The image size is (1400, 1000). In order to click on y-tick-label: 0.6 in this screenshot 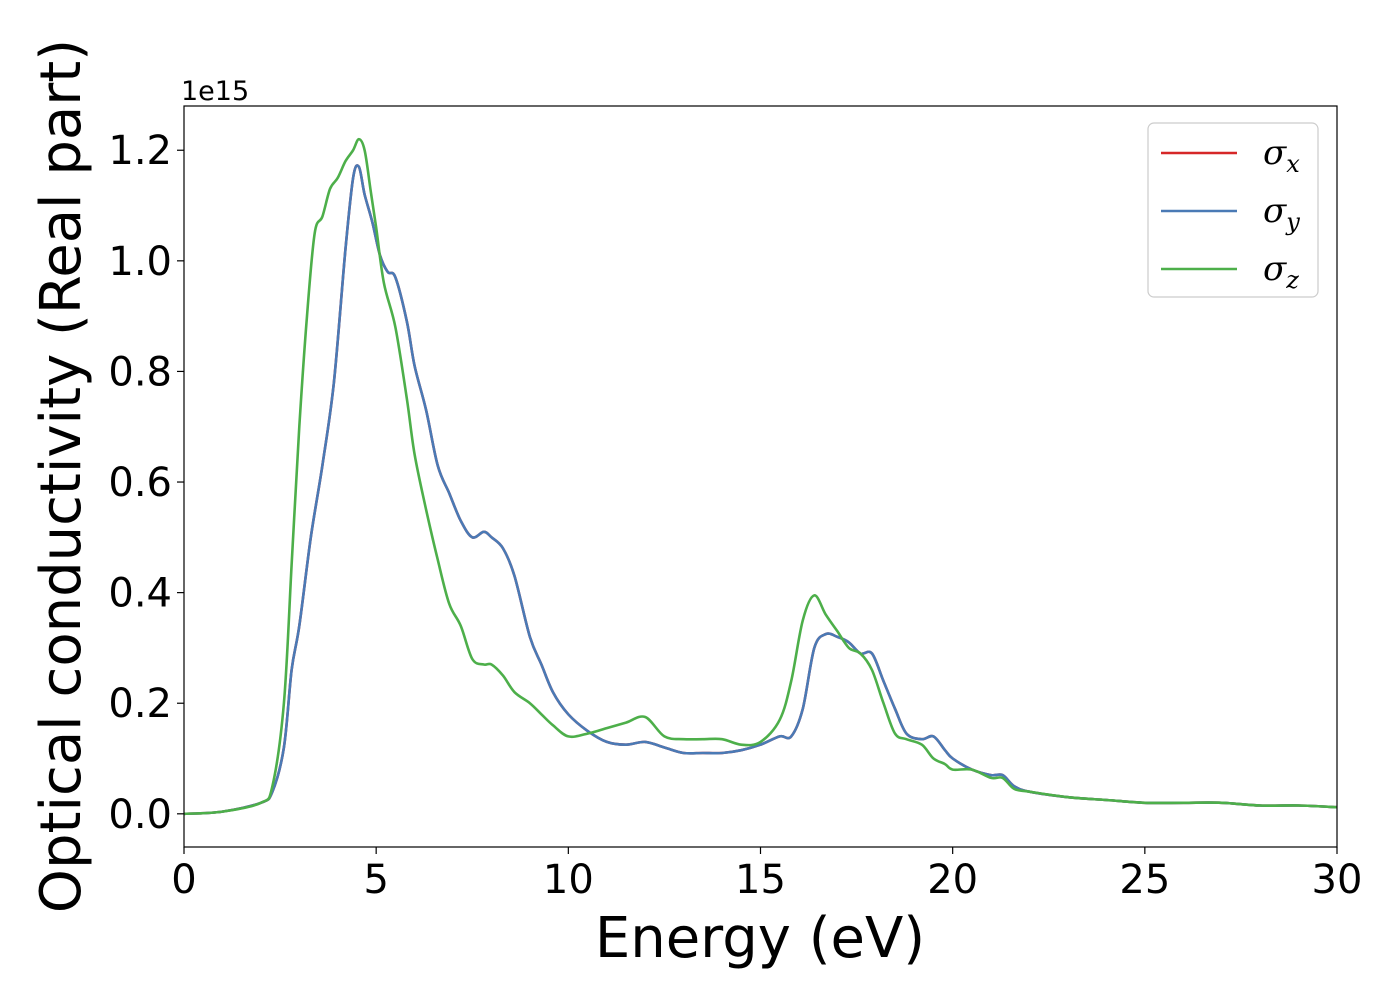, I will do `click(140, 483)`.